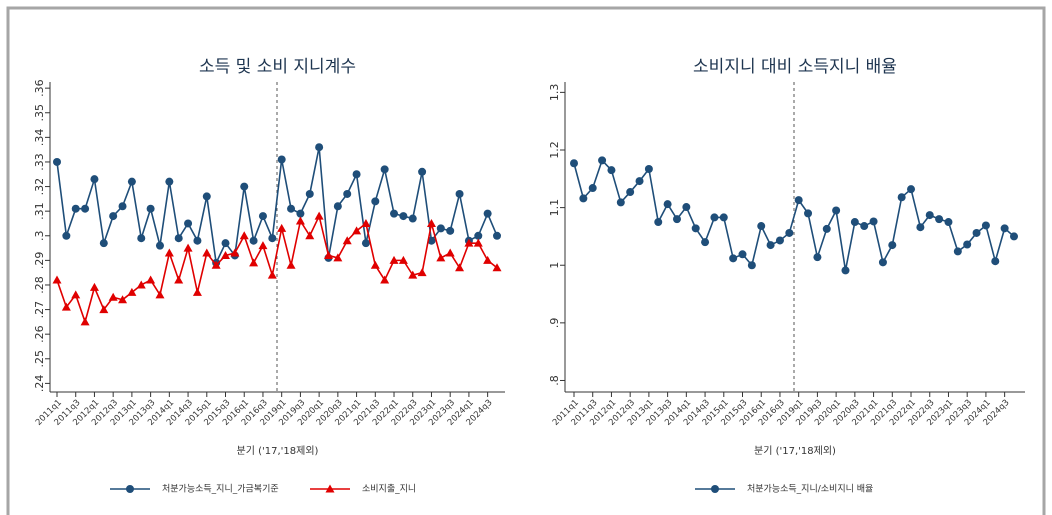  I want to click on chart-title: 소비지니 대비 소득지니 배율, so click(795, 67).